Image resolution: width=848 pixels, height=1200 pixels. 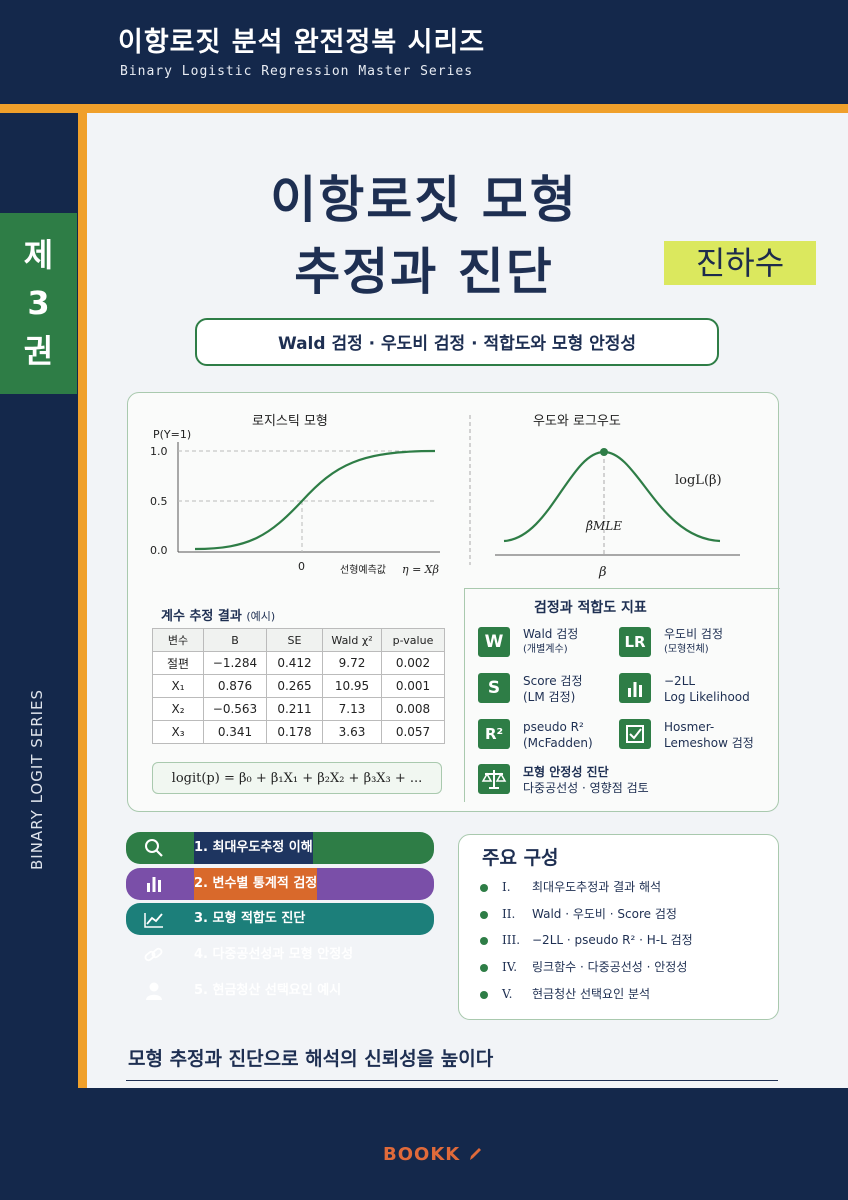 What do you see at coordinates (352, 732) in the screenshot?
I see `coef-cell: 3.63` at bounding box center [352, 732].